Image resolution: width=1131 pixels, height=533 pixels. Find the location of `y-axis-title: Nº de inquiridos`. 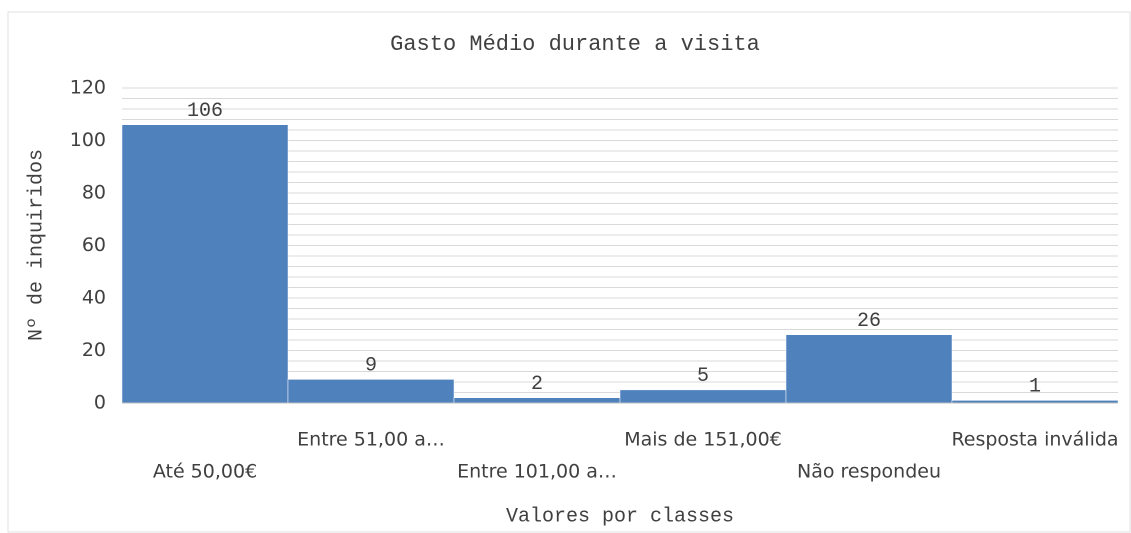

y-axis-title: Nº de inquiridos is located at coordinates (36, 245).